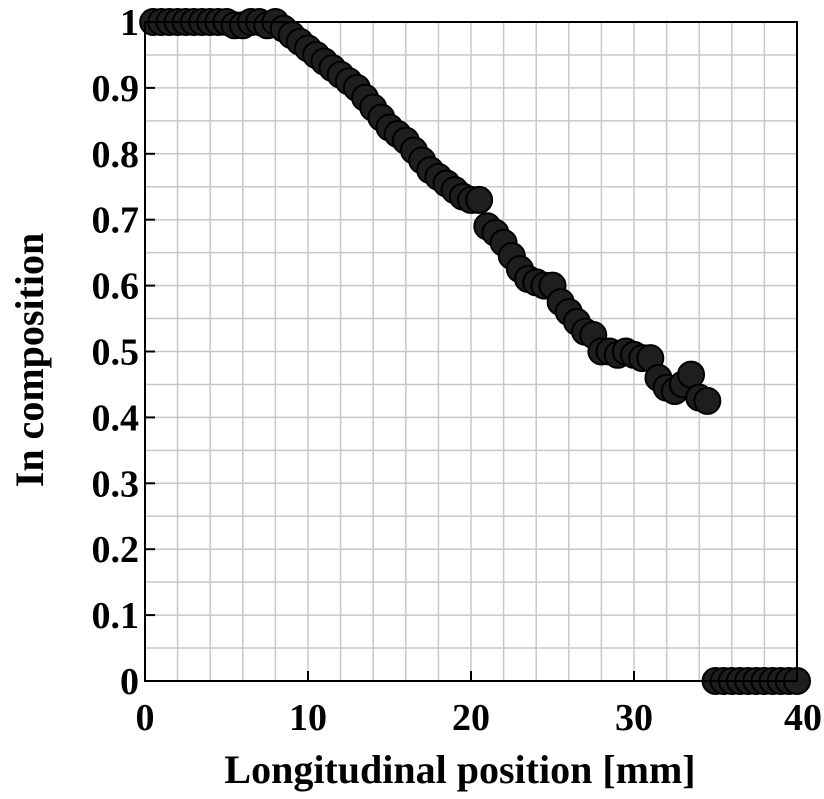  I want to click on x-tick-label: 40, so click(803, 718).